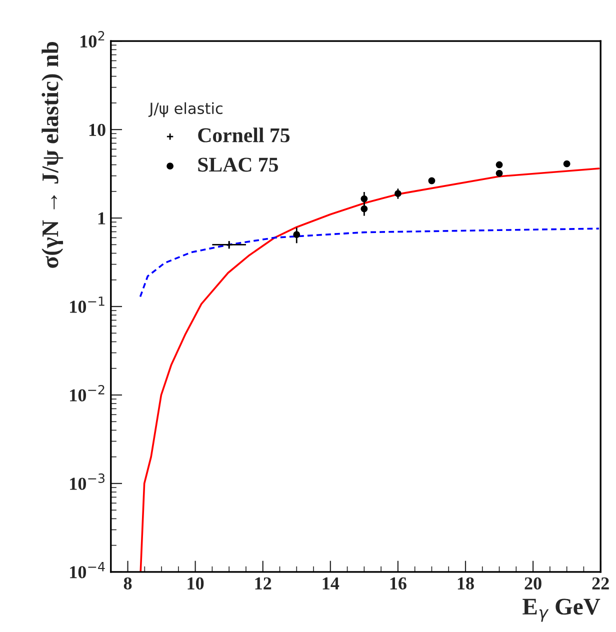 Image resolution: width=616 pixels, height=632 pixels. I want to click on x-tick-label: 14, so click(331, 583).